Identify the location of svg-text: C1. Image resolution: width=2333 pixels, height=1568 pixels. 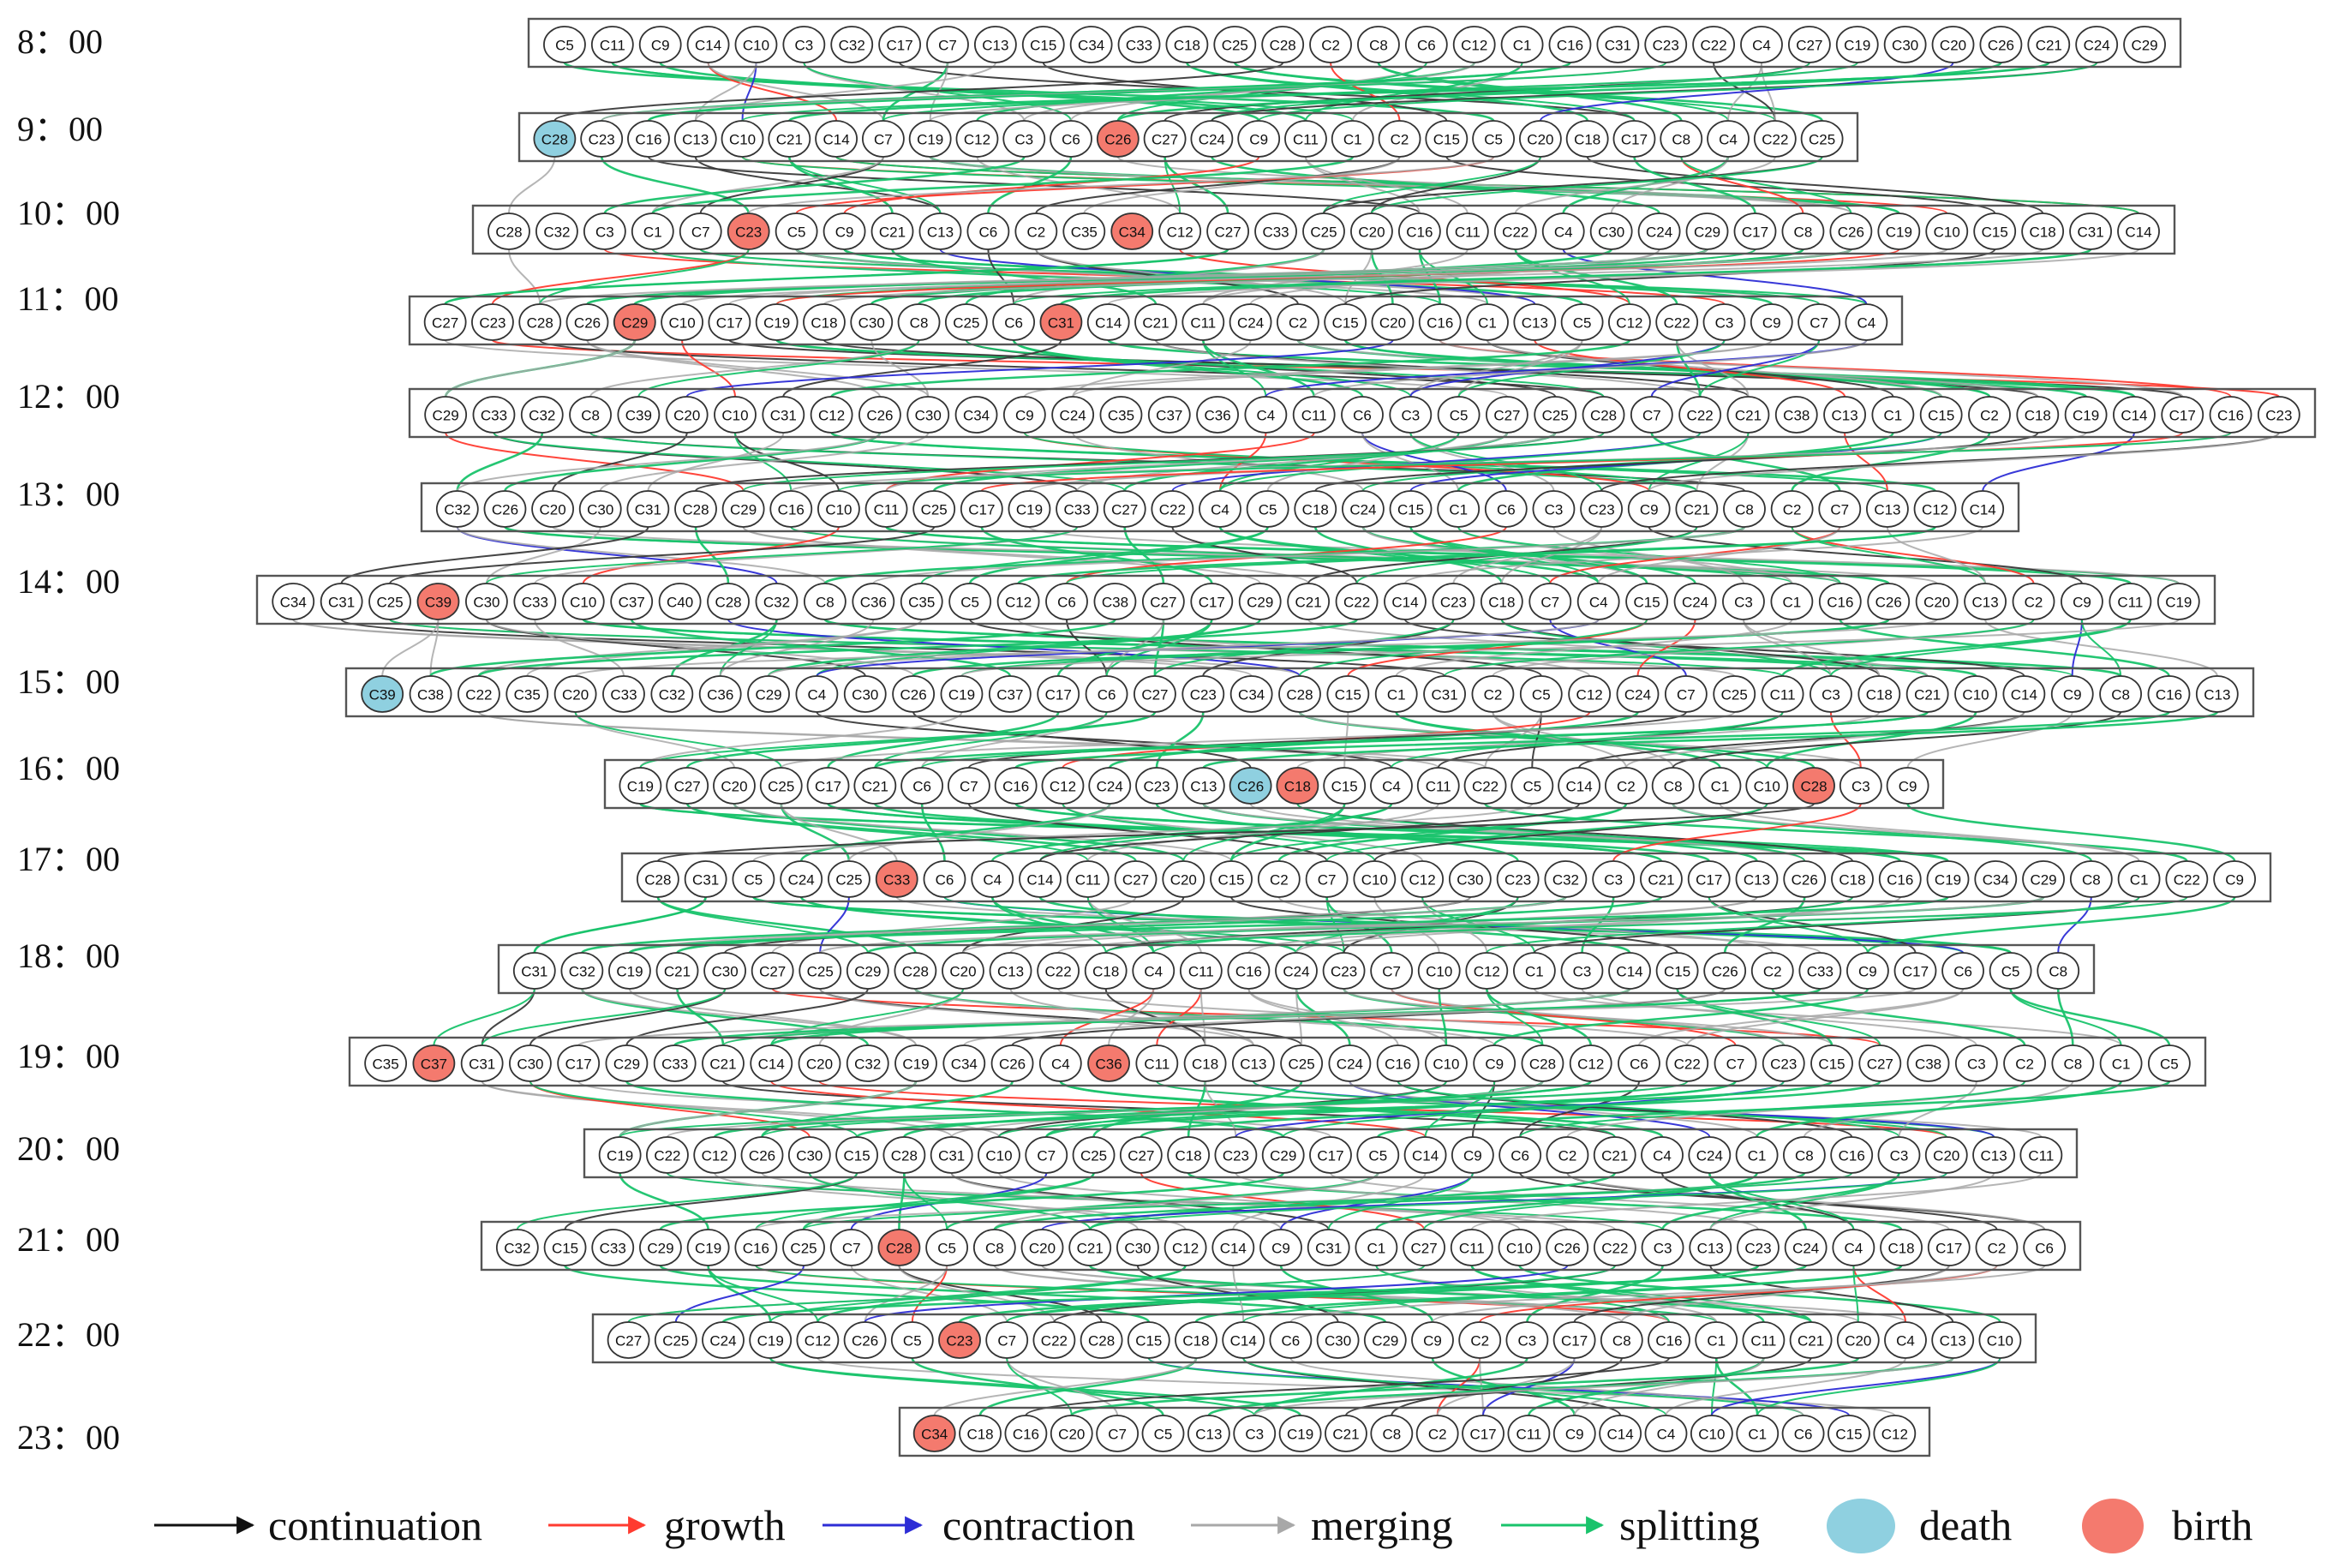
(1487, 323).